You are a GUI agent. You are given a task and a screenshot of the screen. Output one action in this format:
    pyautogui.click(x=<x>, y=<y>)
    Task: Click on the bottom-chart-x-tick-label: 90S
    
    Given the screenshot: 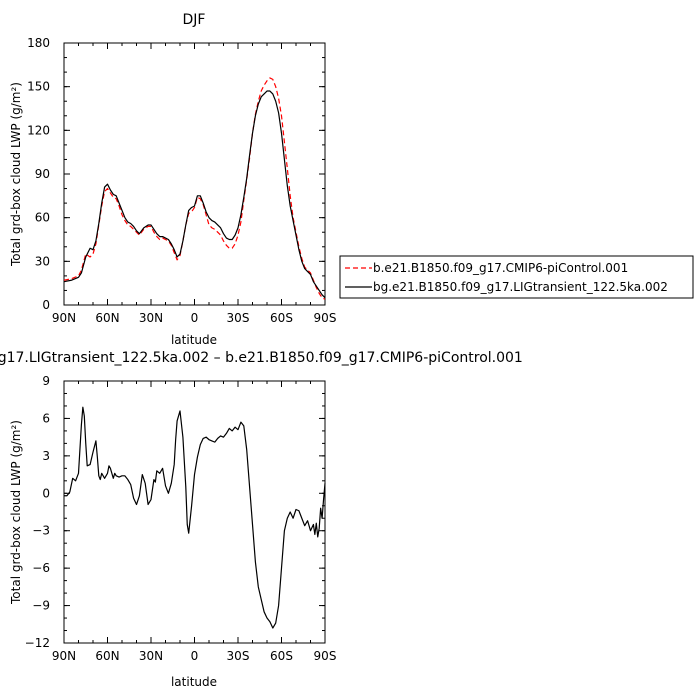 What is the action you would take?
    pyautogui.click(x=325, y=656)
    